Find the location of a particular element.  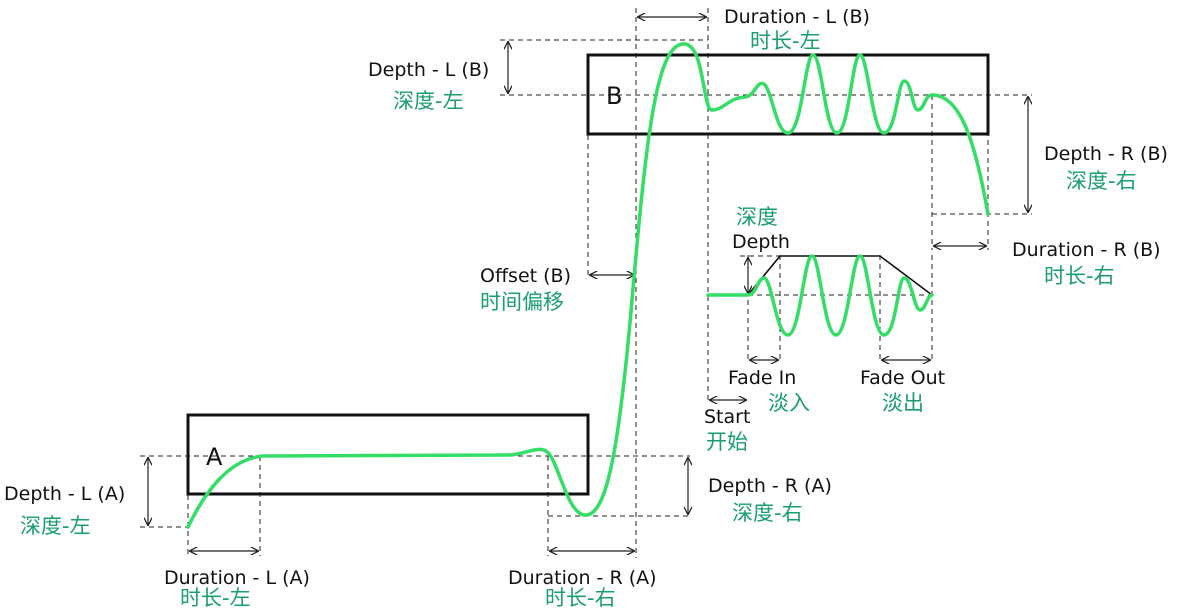

label-depth-r-b-cn: 深度-右 is located at coordinates (1101, 181).